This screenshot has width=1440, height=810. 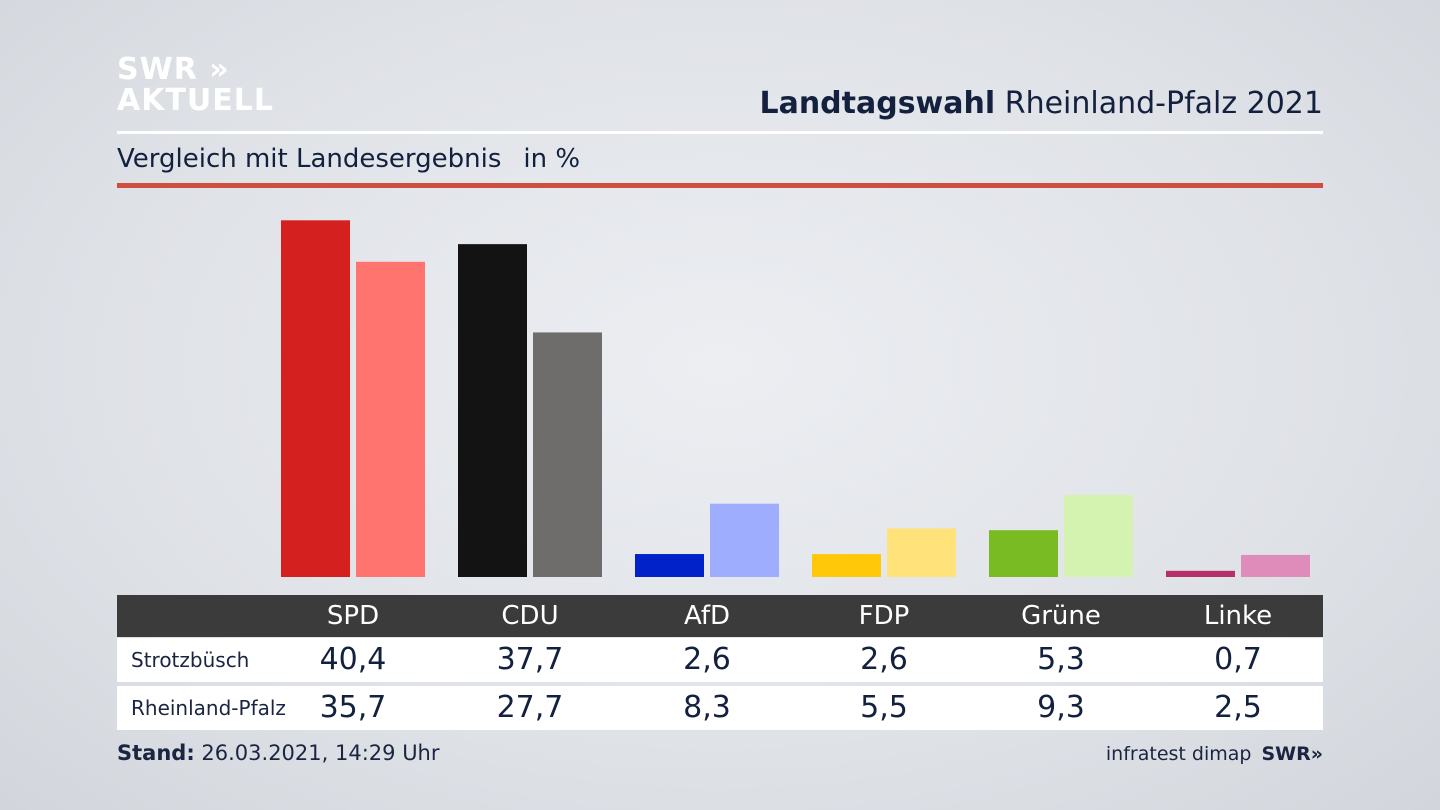 I want to click on subtitle-text: Vergleich mit Landesergebnis, so click(x=309, y=159).